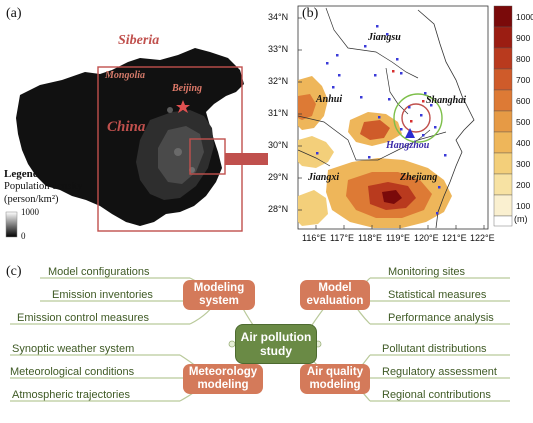 The image size is (533, 423). Describe the element at coordinates (278, 17) in the screenshot. I see `lat-label: 34°N` at that location.